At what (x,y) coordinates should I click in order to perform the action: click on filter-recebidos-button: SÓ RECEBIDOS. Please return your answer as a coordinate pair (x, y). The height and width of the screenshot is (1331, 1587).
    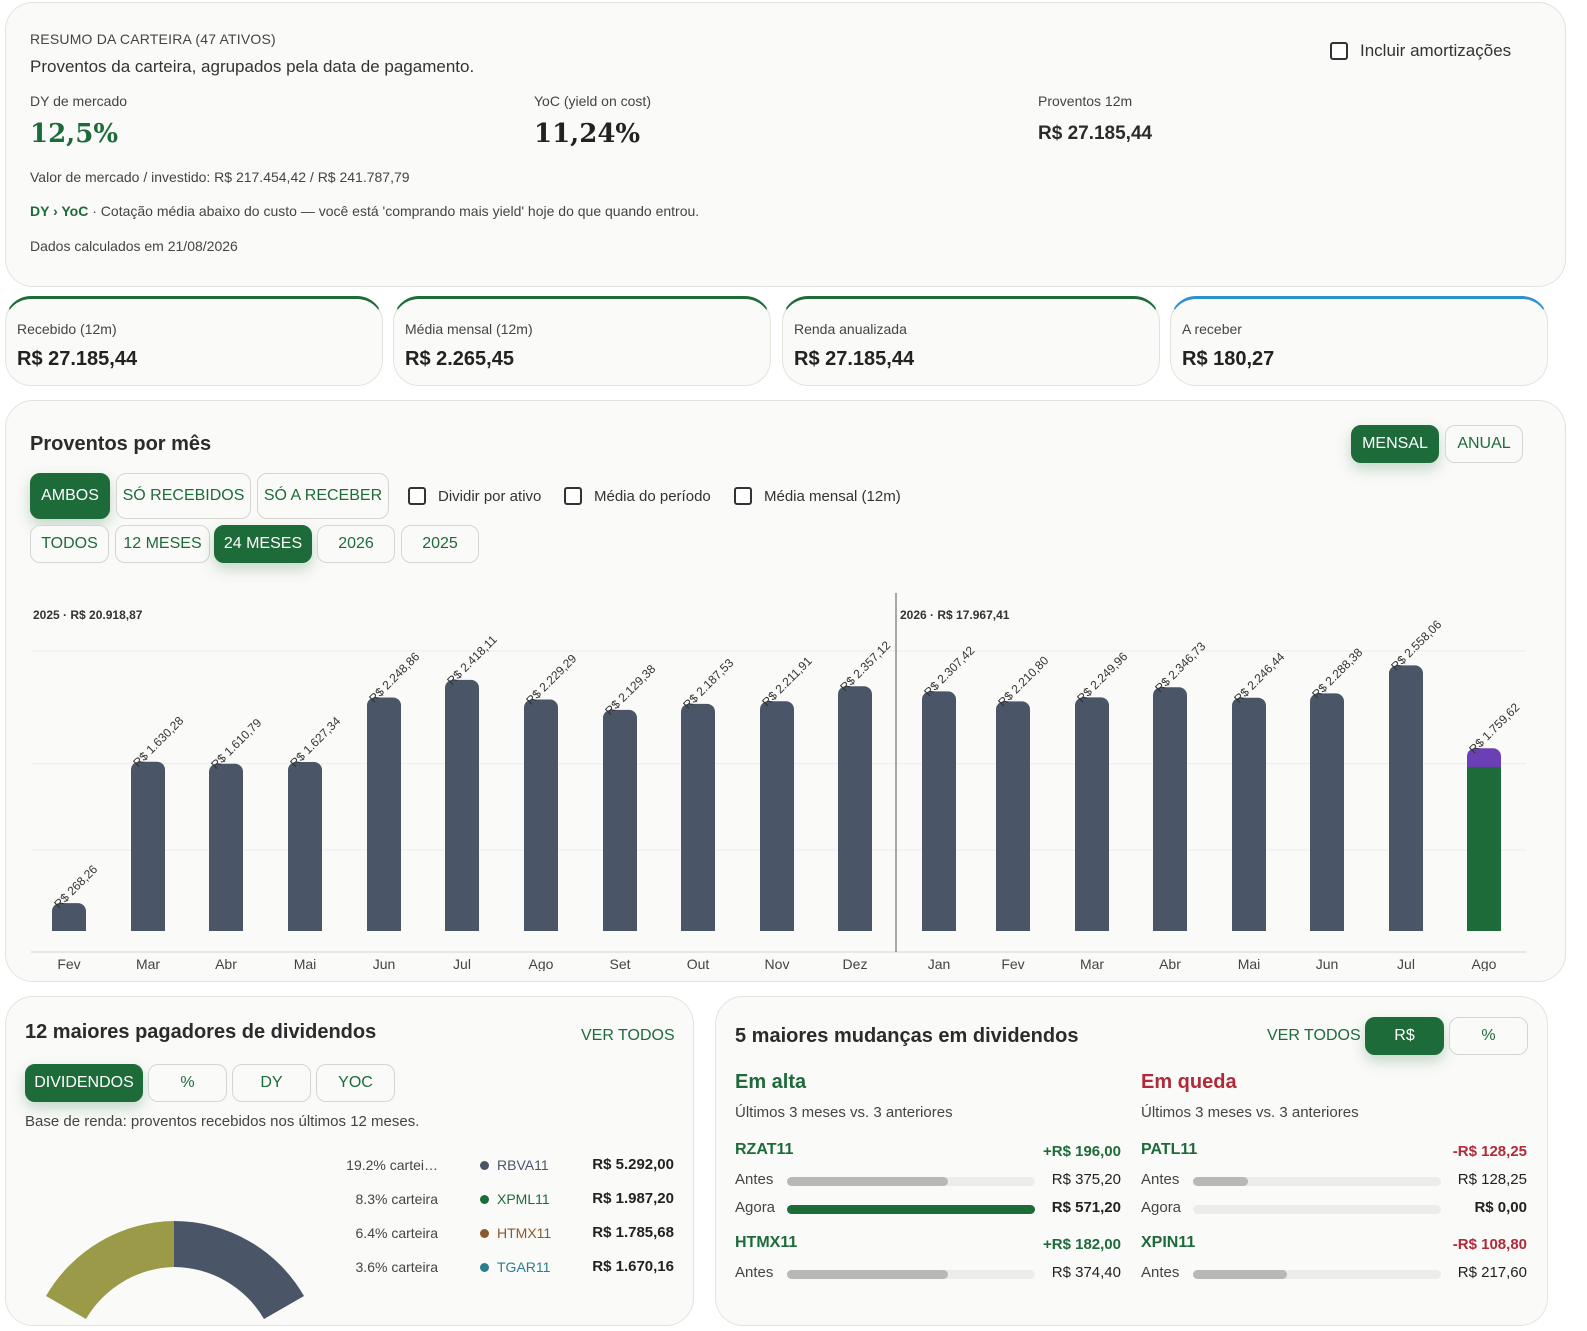
    Looking at the image, I should click on (183, 496).